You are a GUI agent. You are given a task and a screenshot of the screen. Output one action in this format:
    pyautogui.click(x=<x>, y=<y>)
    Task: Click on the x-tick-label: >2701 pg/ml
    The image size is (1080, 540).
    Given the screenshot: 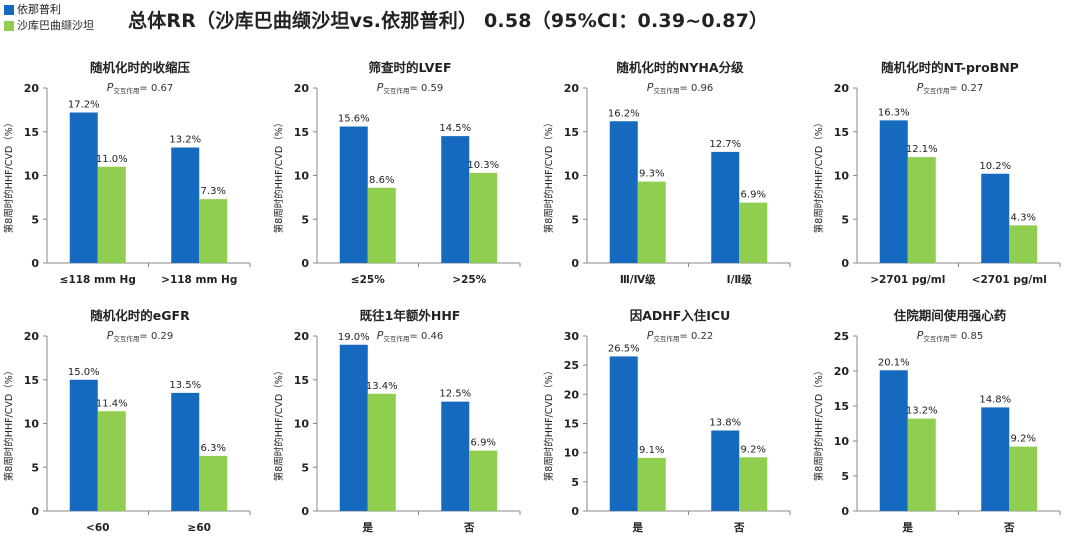 What is the action you would take?
    pyautogui.click(x=907, y=280)
    